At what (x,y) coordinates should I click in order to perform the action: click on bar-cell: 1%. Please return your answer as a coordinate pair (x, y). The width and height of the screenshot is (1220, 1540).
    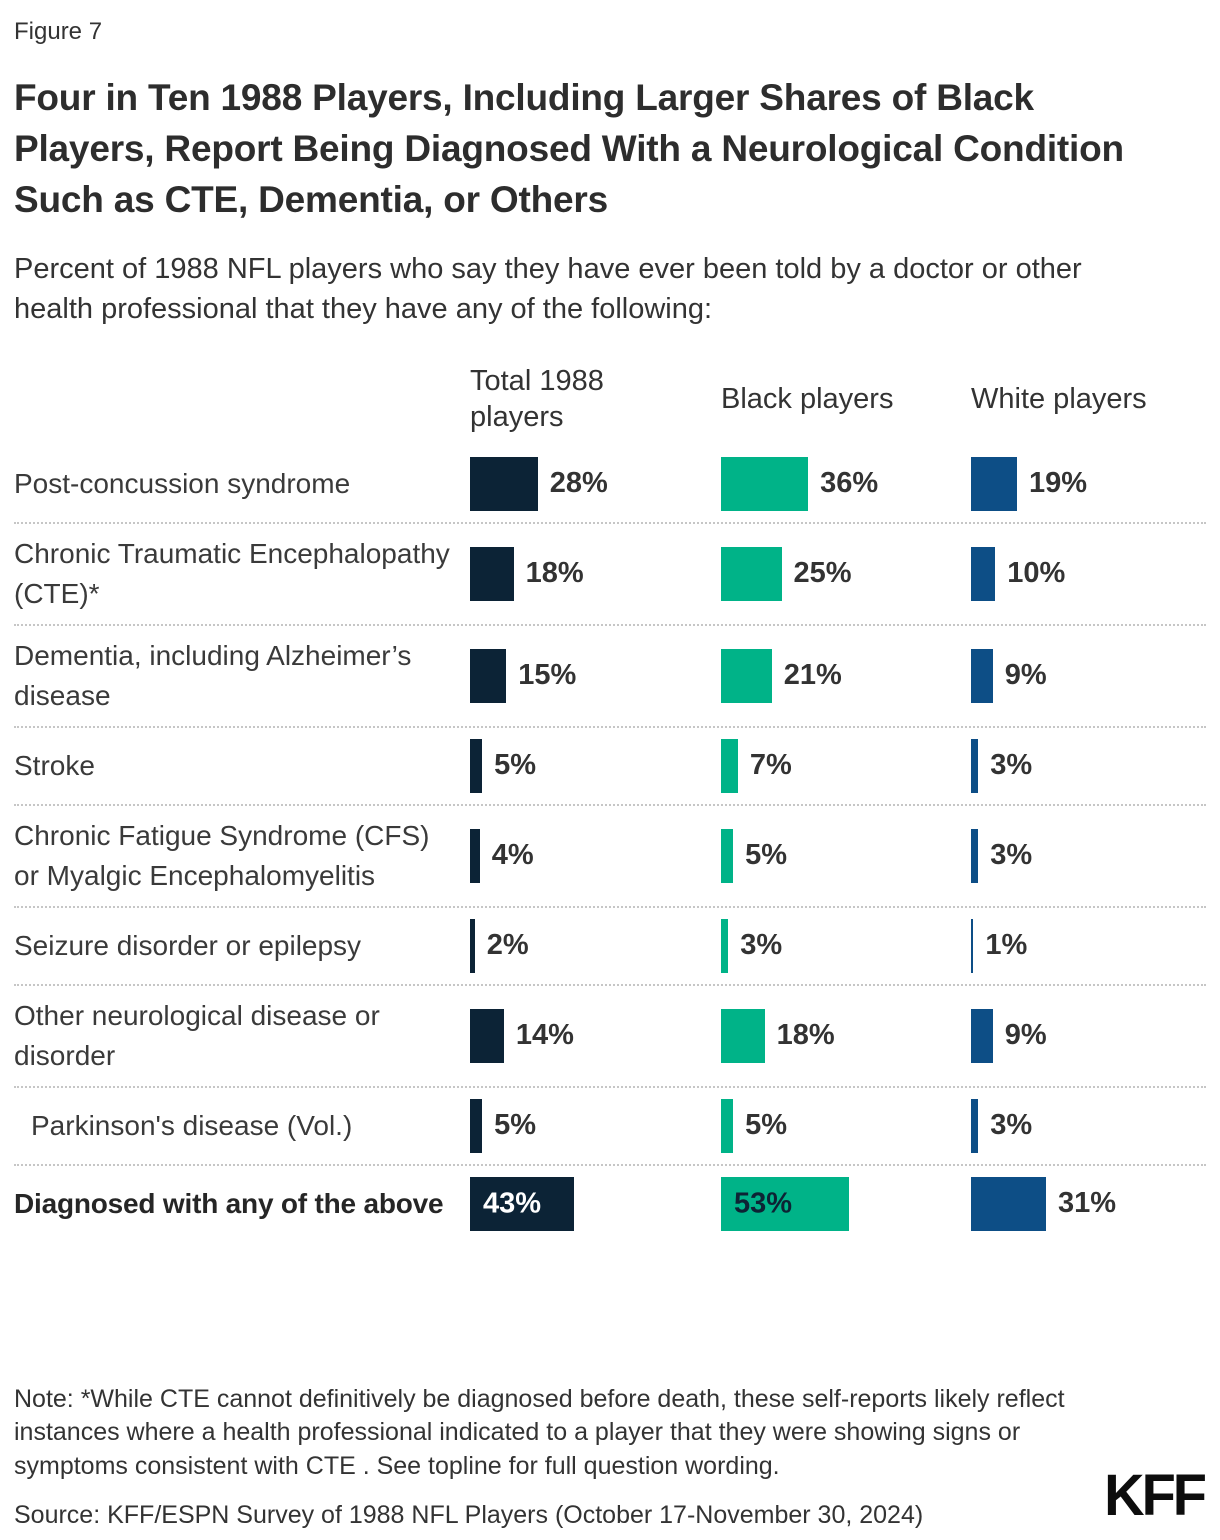
    Looking at the image, I should click on (1088, 946).